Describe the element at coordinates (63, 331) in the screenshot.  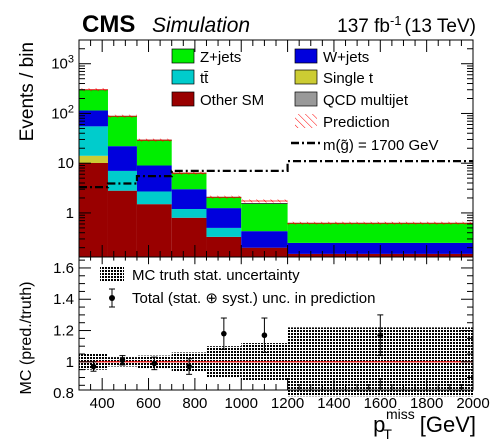
I see `ratio-y-tick-label: 1.2` at that location.